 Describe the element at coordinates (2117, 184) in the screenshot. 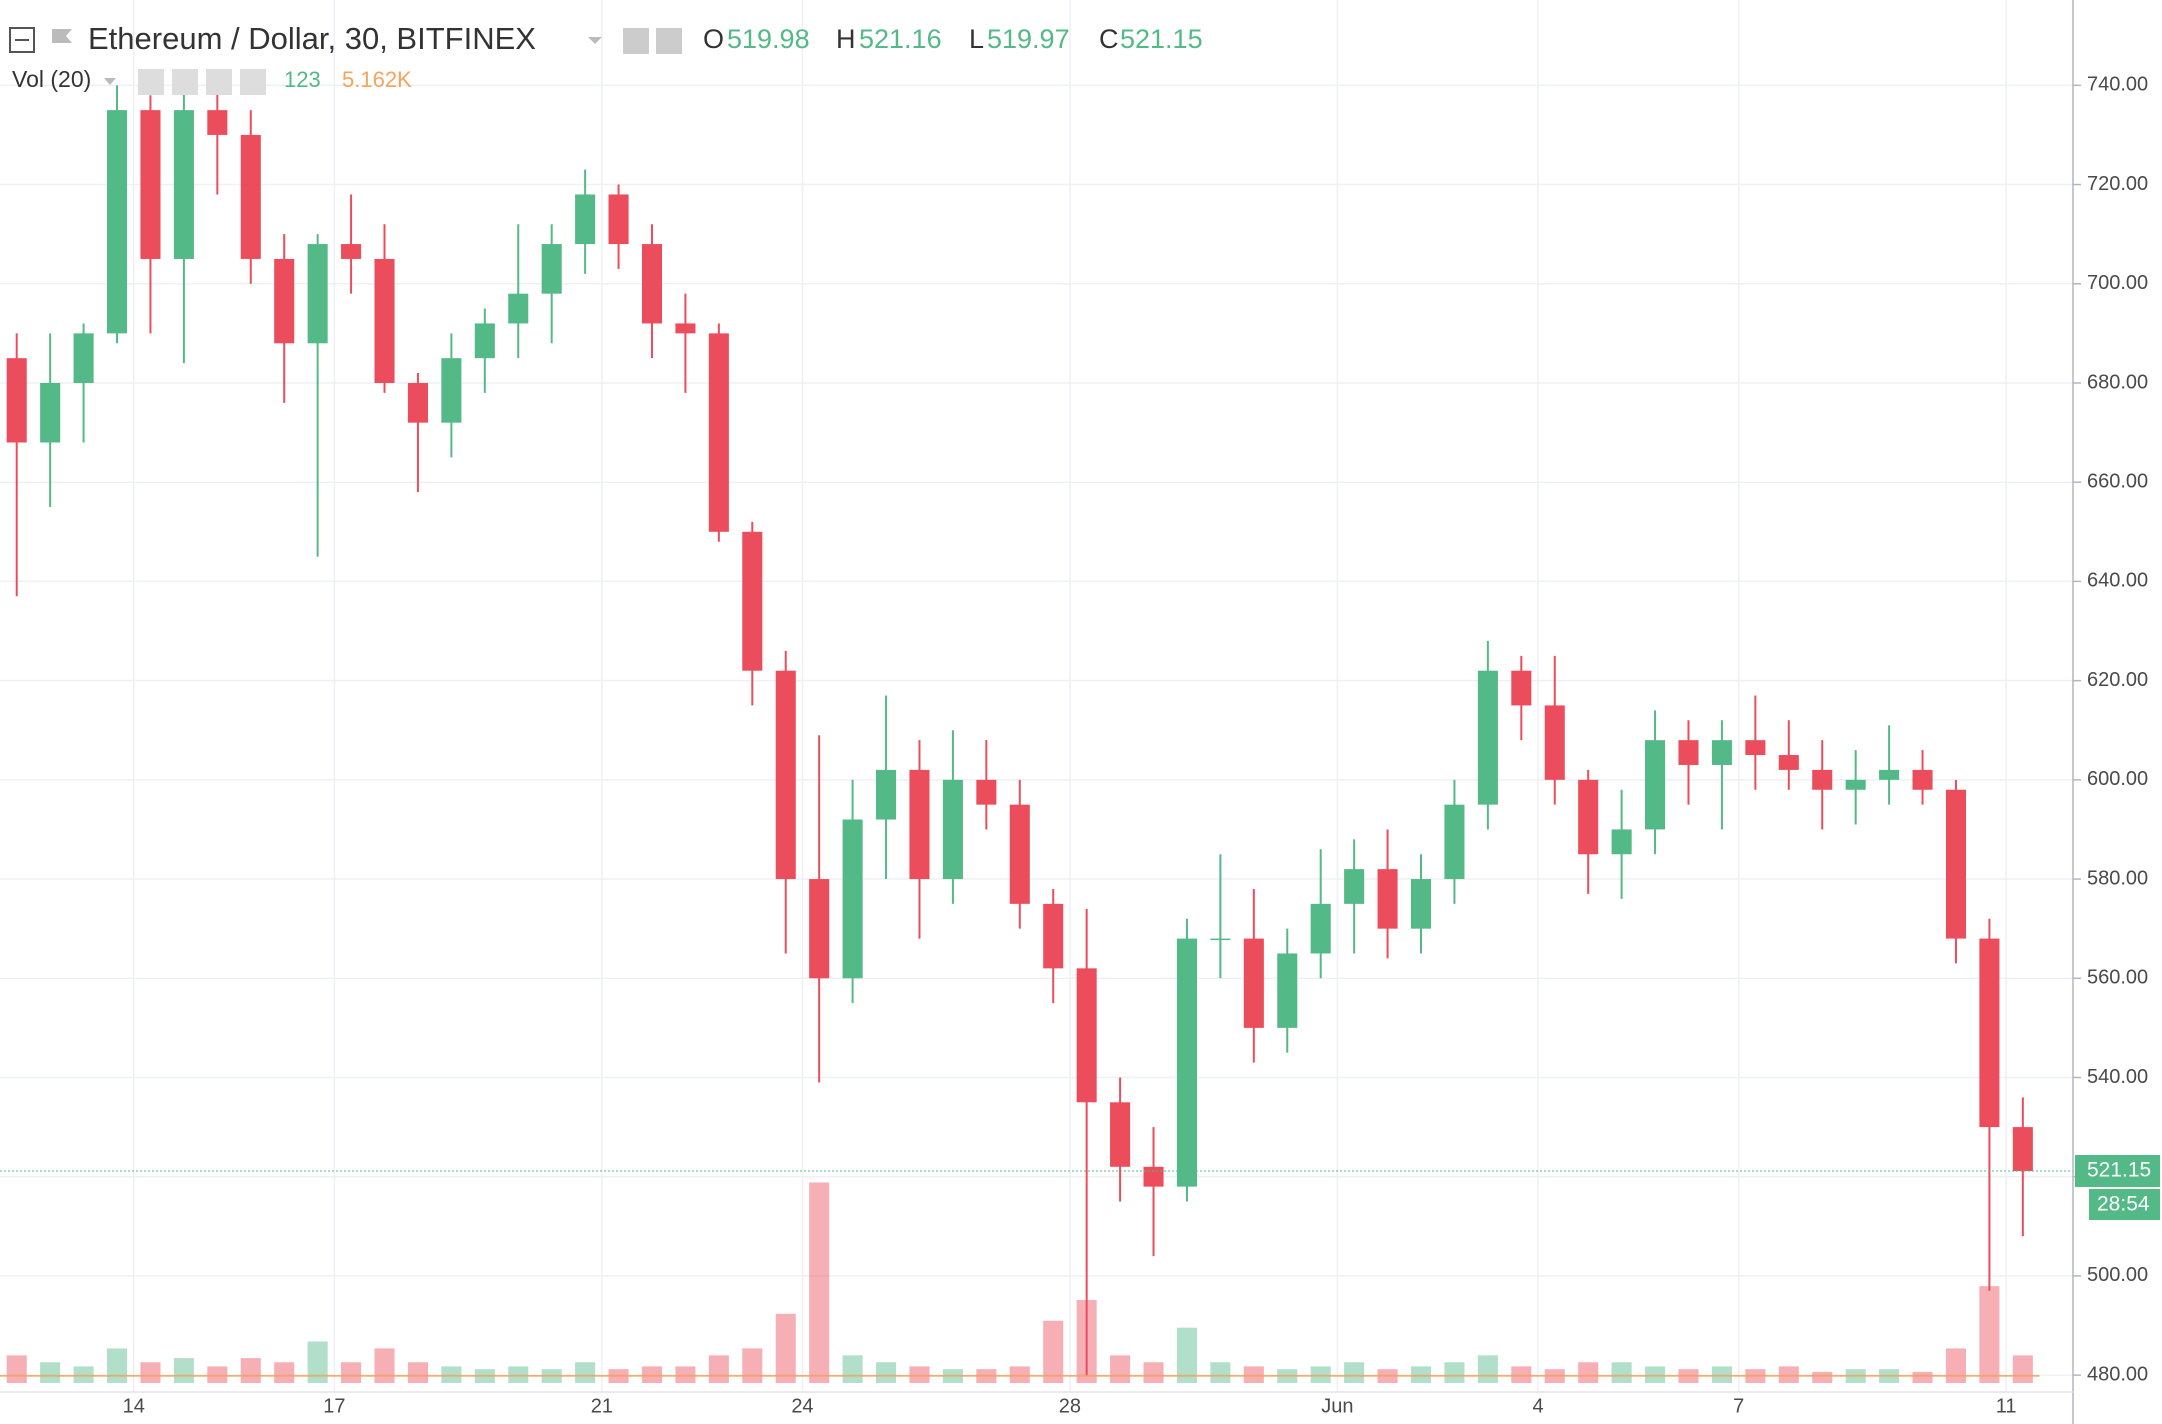

I see `y-tick-label: 720.00` at that location.